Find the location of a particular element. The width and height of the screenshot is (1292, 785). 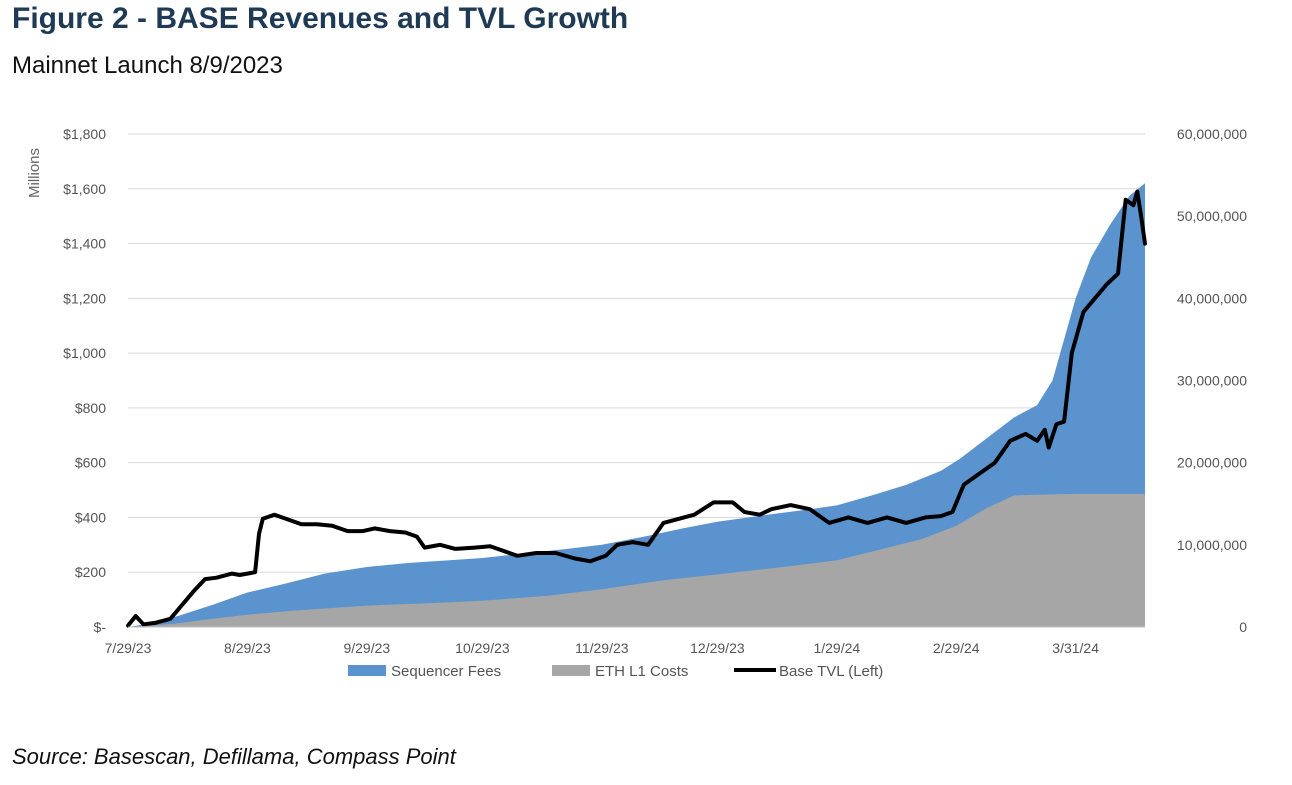

right-tick-label: 20,000,000 is located at coordinates (1212, 463).